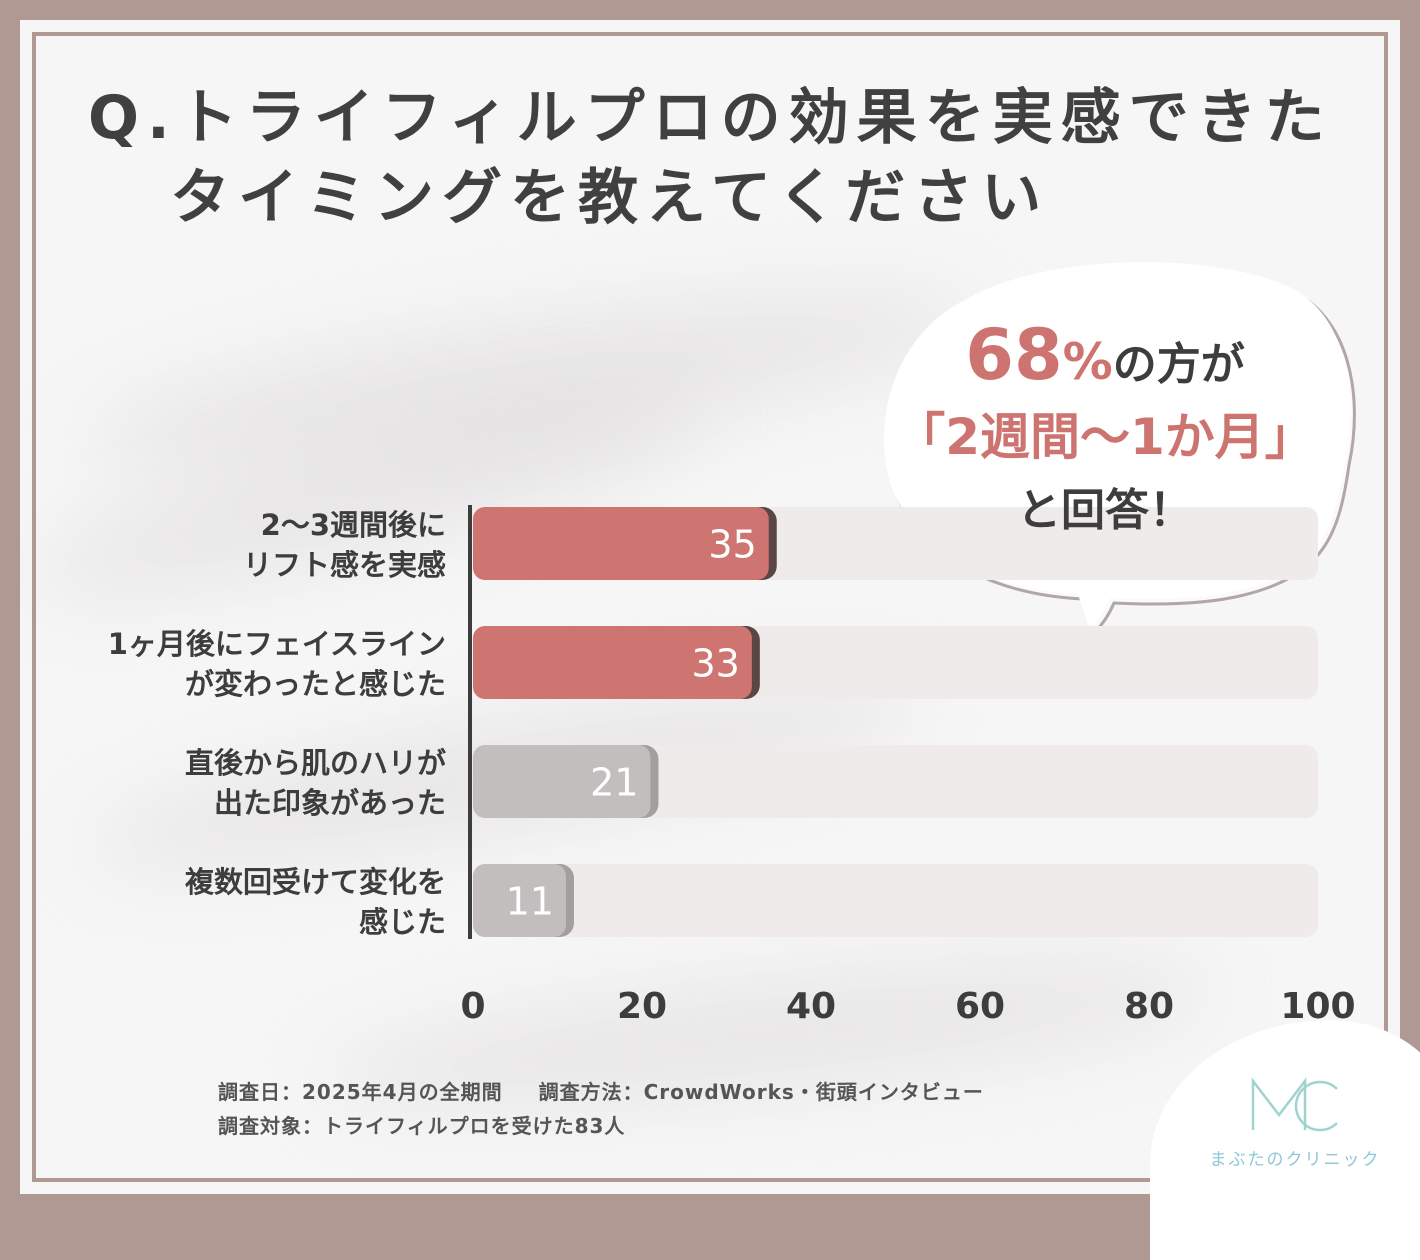 The width and height of the screenshot is (1420, 1260). What do you see at coordinates (315, 763) in the screenshot?
I see `category-label: 直後から肌のハリが` at bounding box center [315, 763].